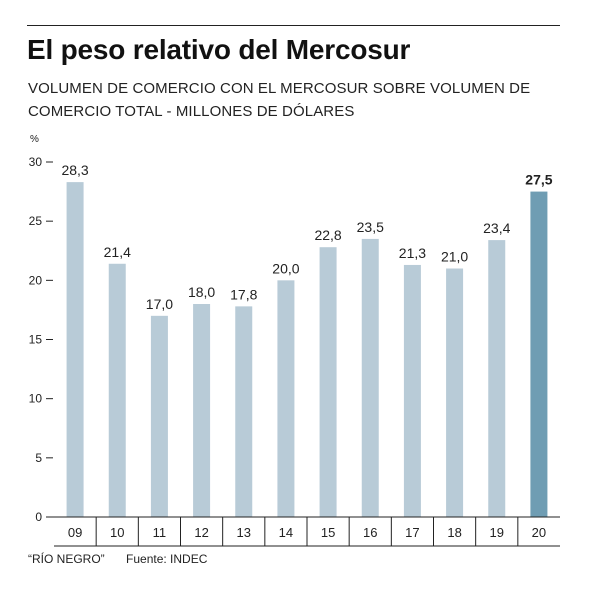  I want to click on credit-text: “RÍO NEGRO”, so click(66, 559).